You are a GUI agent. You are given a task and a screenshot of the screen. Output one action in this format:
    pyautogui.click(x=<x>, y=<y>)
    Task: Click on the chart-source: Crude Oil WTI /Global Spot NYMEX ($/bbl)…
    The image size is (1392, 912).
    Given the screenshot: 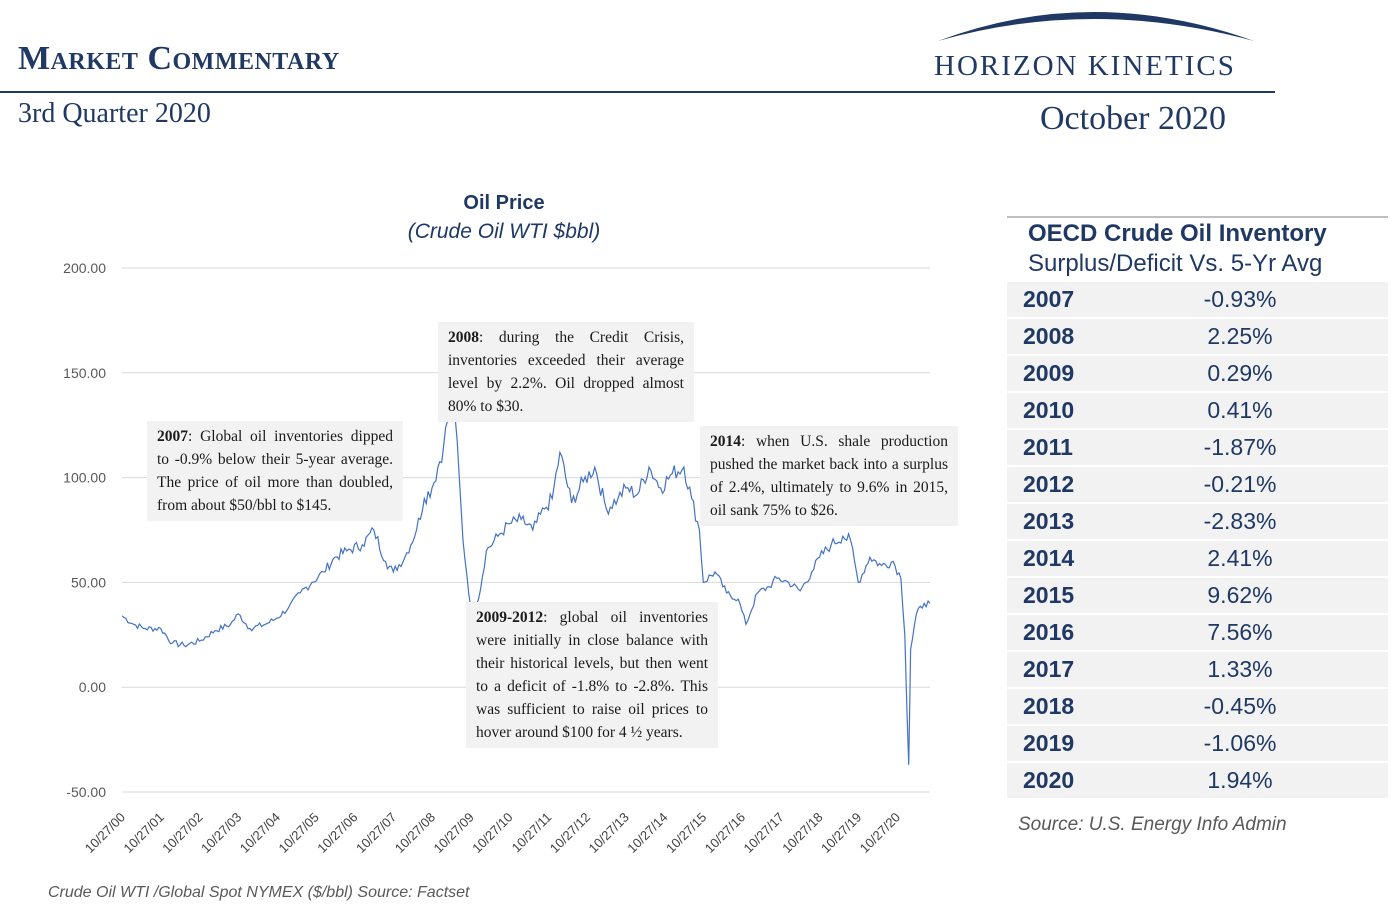 What is the action you would take?
    pyautogui.click(x=259, y=892)
    